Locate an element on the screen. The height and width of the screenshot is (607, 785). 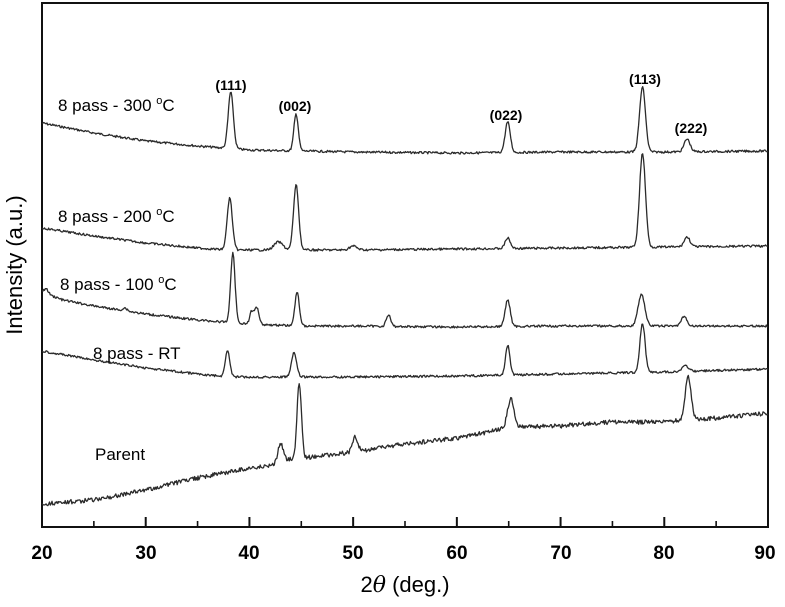
x-tick-label: 80 is located at coordinates (663, 553).